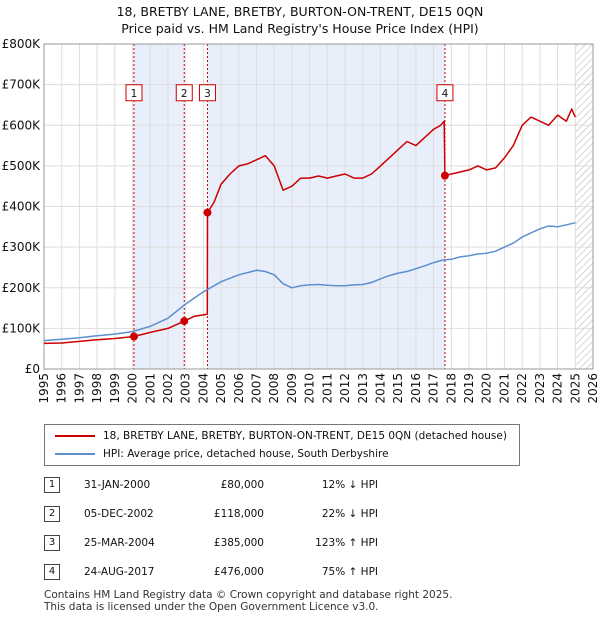 This screenshot has width=600, height=620. What do you see at coordinates (363, 388) in the screenshot?
I see `x-tick-label: 2013` at bounding box center [363, 388].